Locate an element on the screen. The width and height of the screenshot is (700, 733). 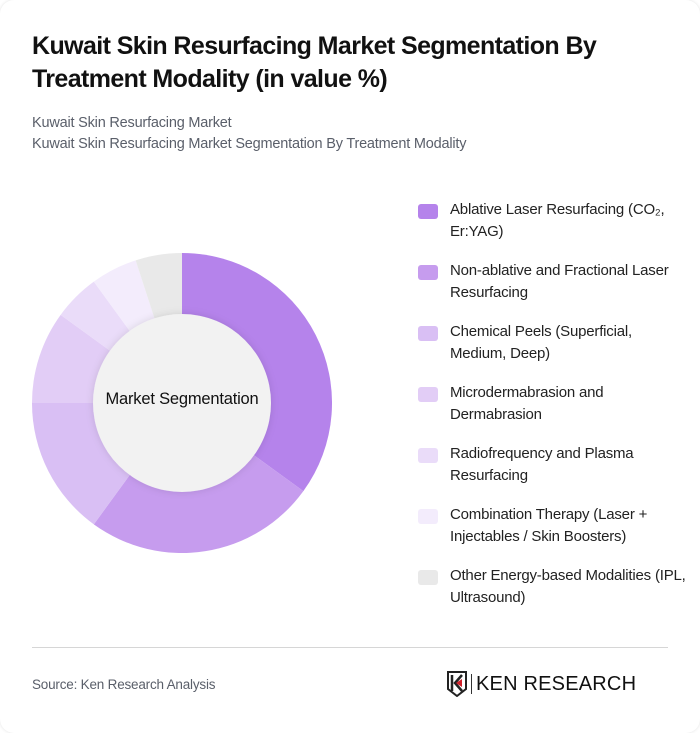
logo-text: KEN RESEARCH is located at coordinates (556, 683).